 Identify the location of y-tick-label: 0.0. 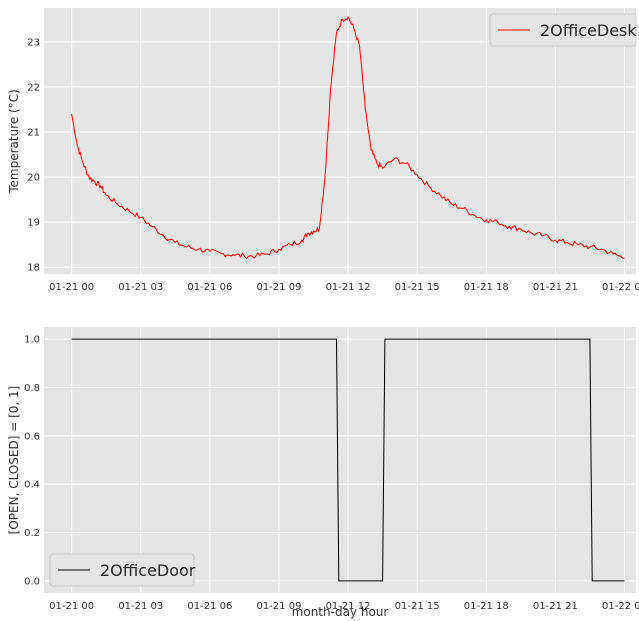
(32, 581).